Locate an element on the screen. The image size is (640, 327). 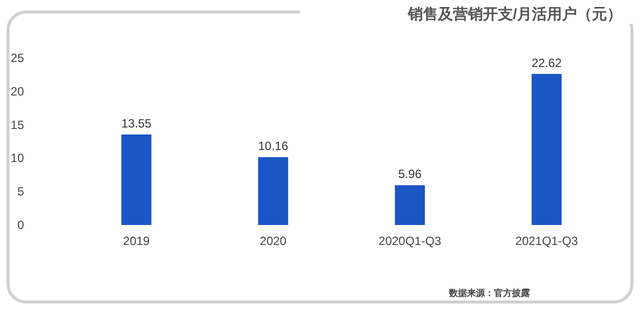
data-label: 10.16 is located at coordinates (273, 146).